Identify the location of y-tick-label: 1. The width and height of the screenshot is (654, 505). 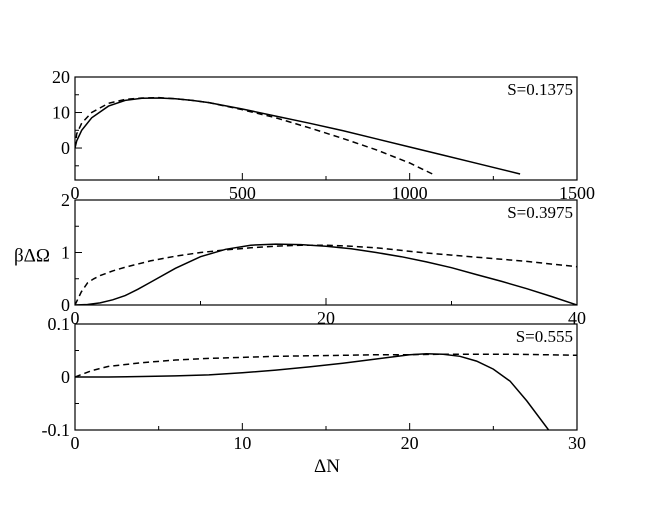
(65, 253).